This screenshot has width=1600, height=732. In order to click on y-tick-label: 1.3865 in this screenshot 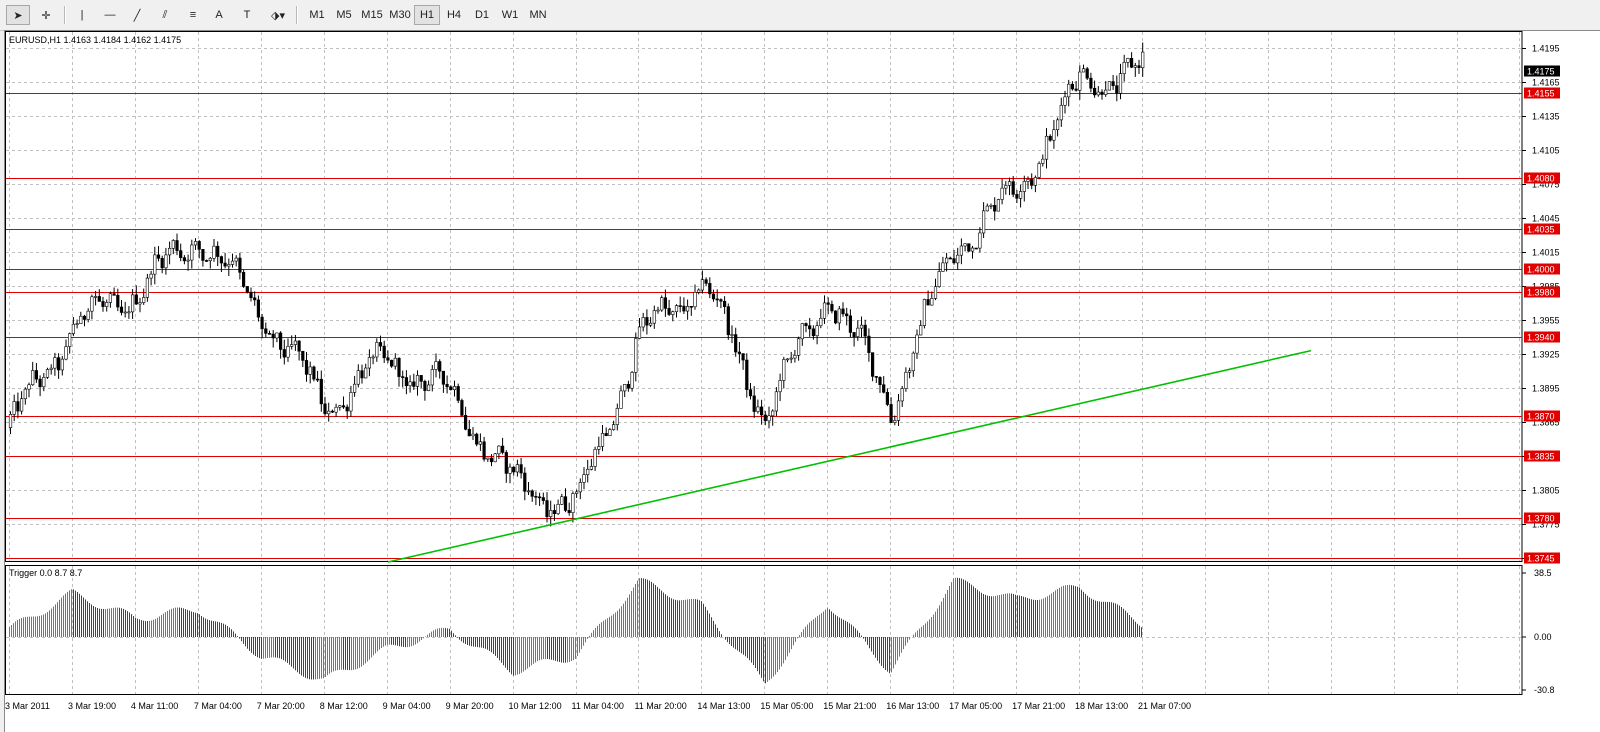, I will do `click(1546, 423)`.